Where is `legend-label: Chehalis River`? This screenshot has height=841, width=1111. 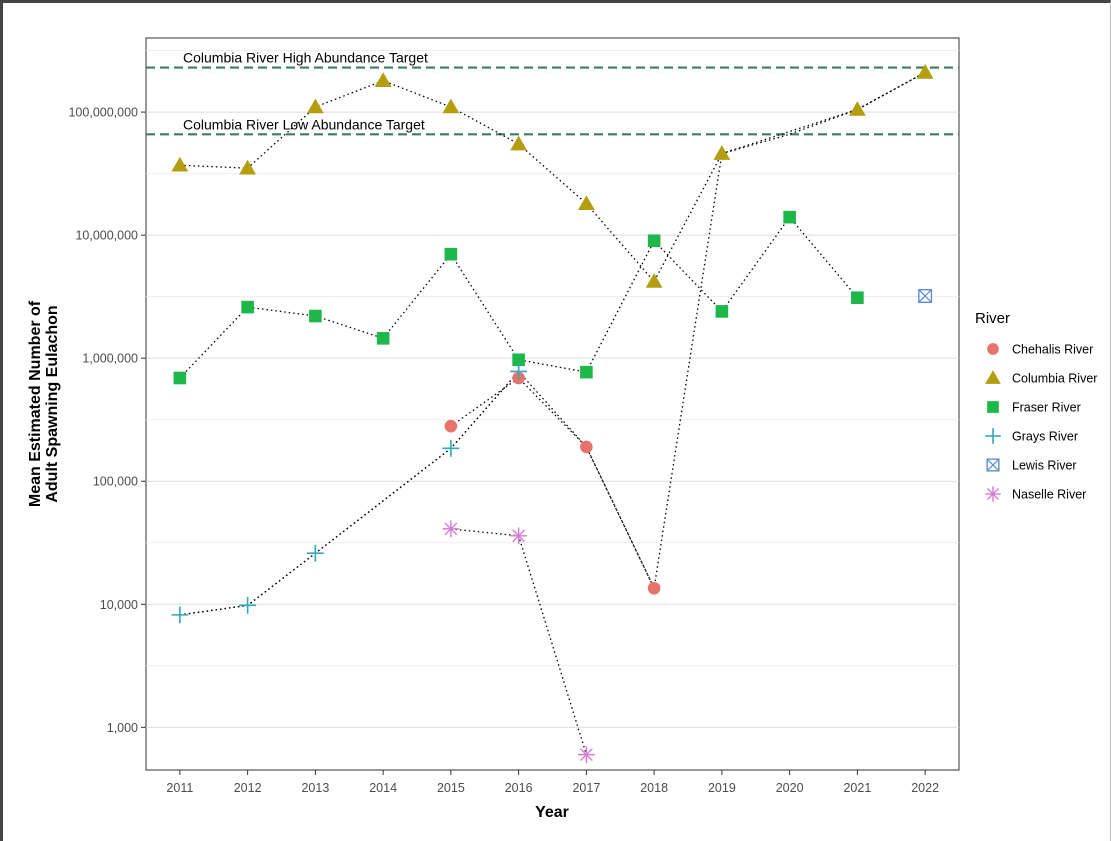 legend-label: Chehalis River is located at coordinates (1052, 350).